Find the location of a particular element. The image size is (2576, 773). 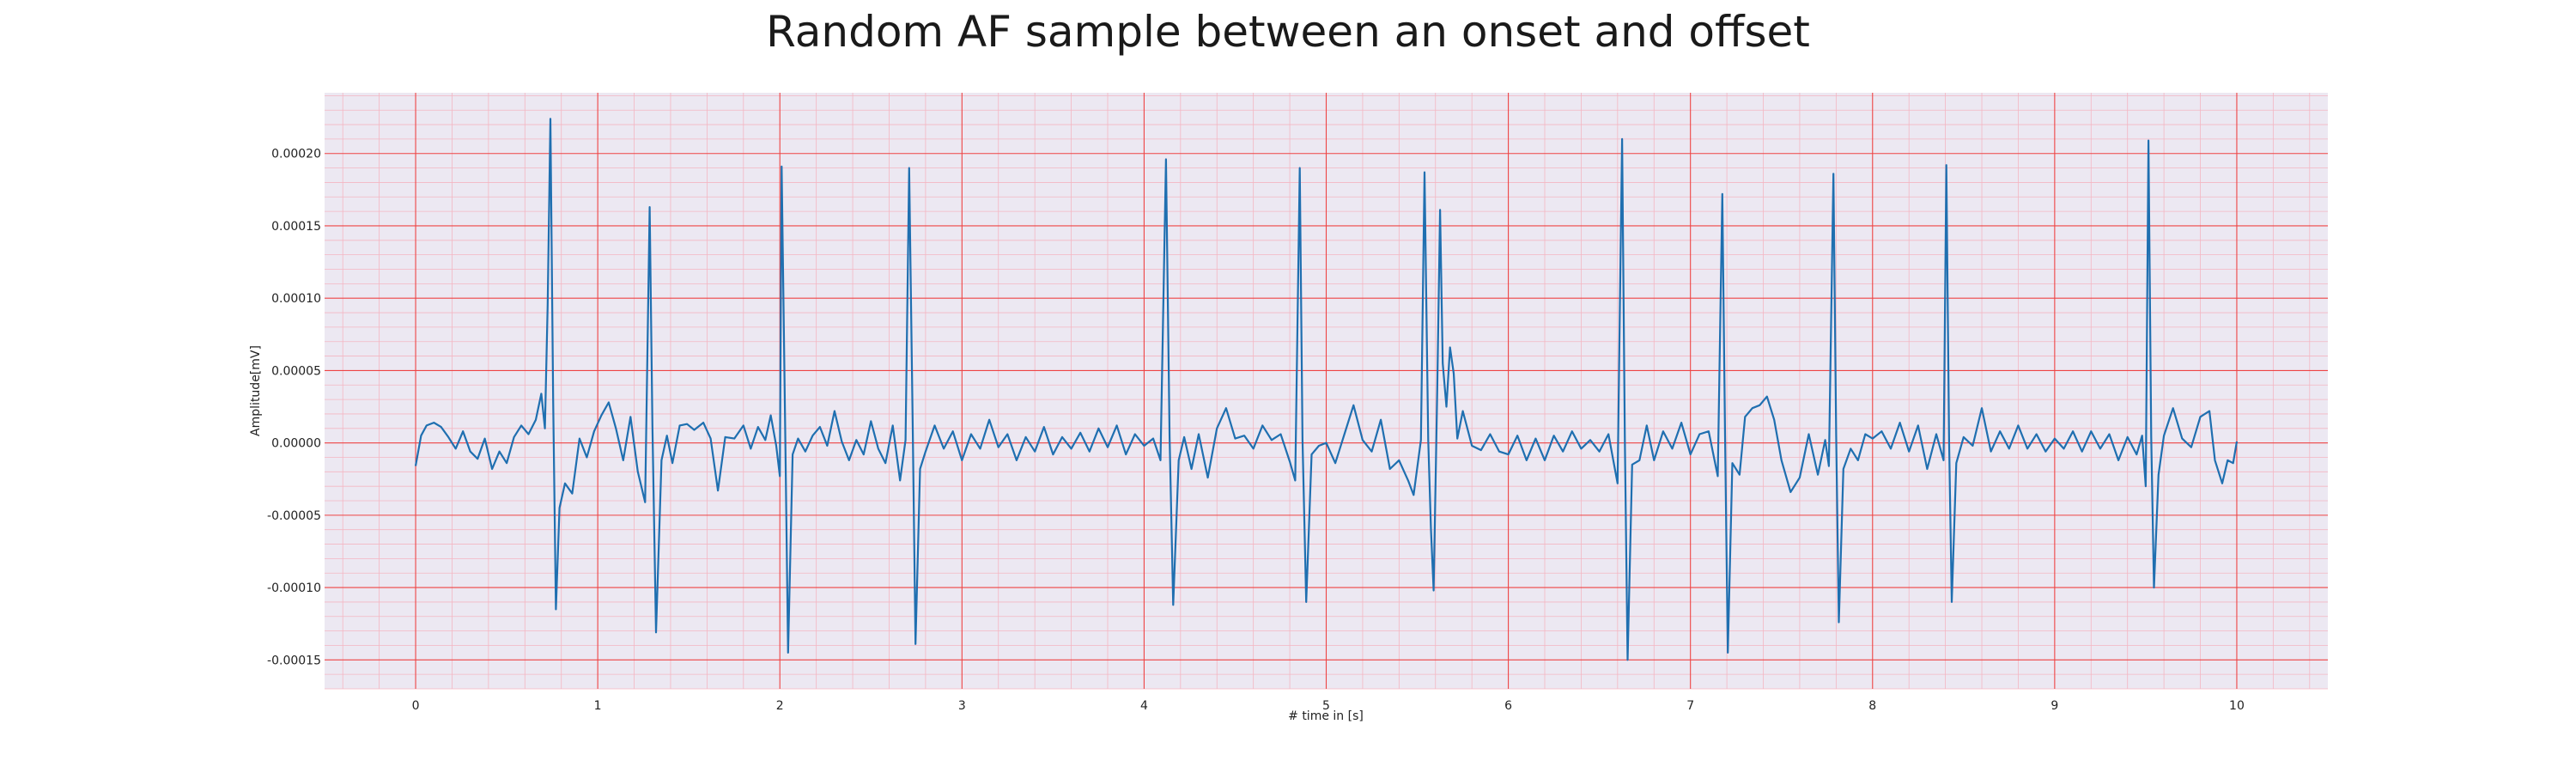

y-tick-label: 0.00000 is located at coordinates (296, 444).